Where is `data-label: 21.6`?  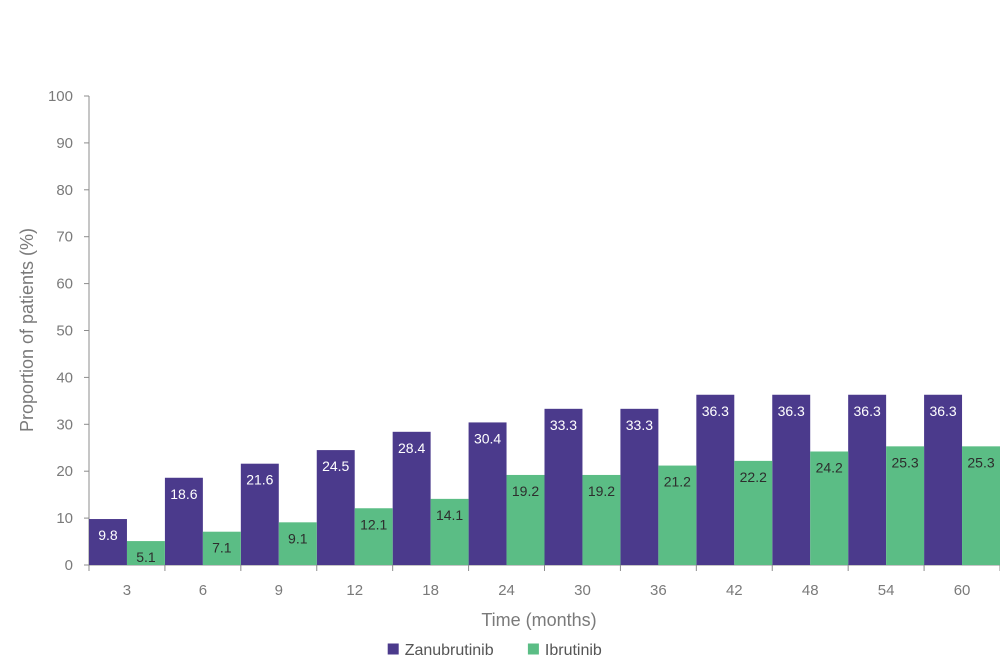 data-label: 21.6 is located at coordinates (259, 480).